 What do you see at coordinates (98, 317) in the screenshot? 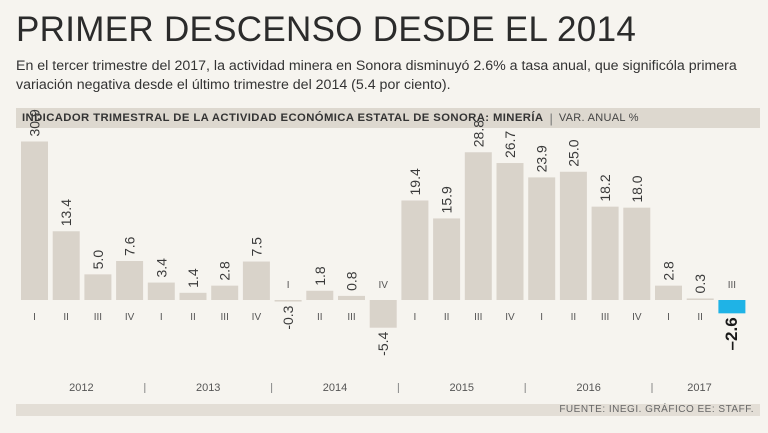
I see `quarter-label-3: III` at bounding box center [98, 317].